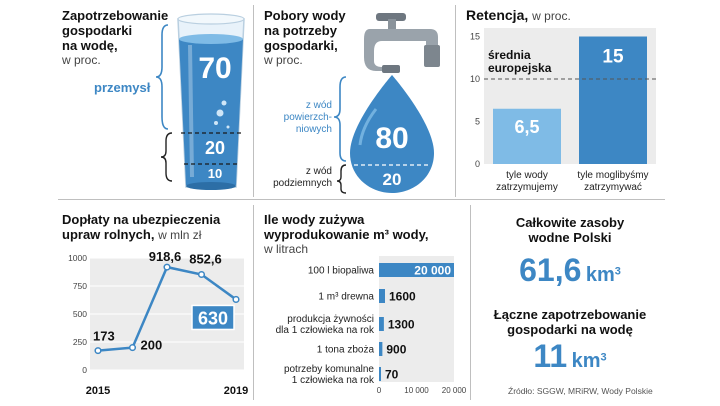  I want to click on total-resources-value: 61,6 km3, so click(570, 270).